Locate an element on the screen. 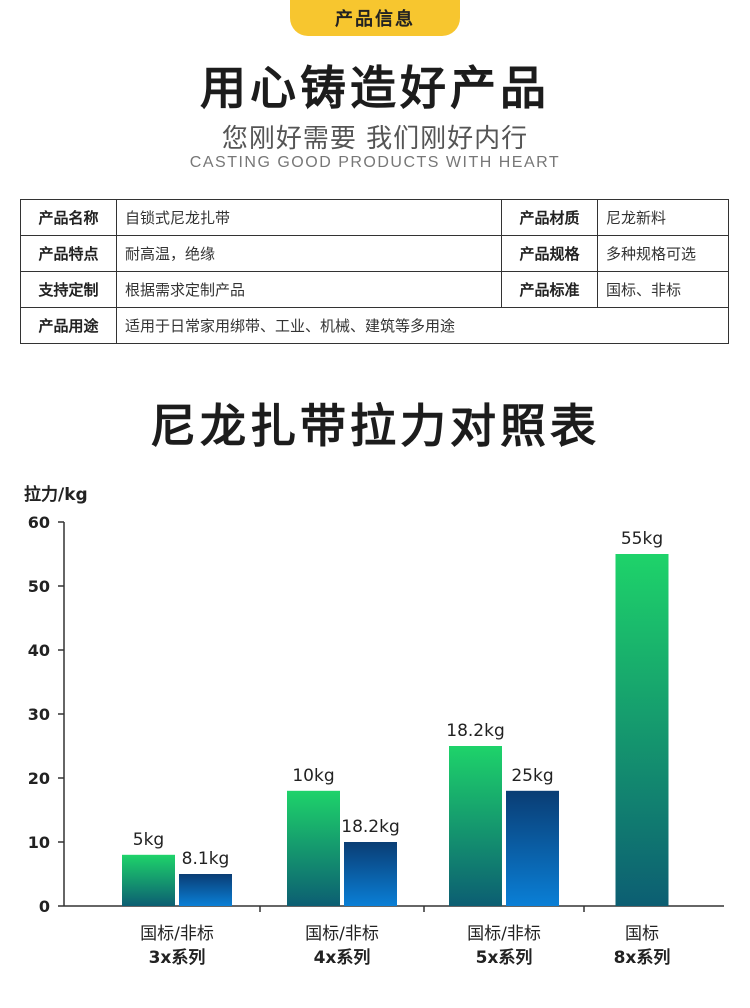 This screenshot has width=750, height=1008. y-tick-label: 30 is located at coordinates (39, 714).